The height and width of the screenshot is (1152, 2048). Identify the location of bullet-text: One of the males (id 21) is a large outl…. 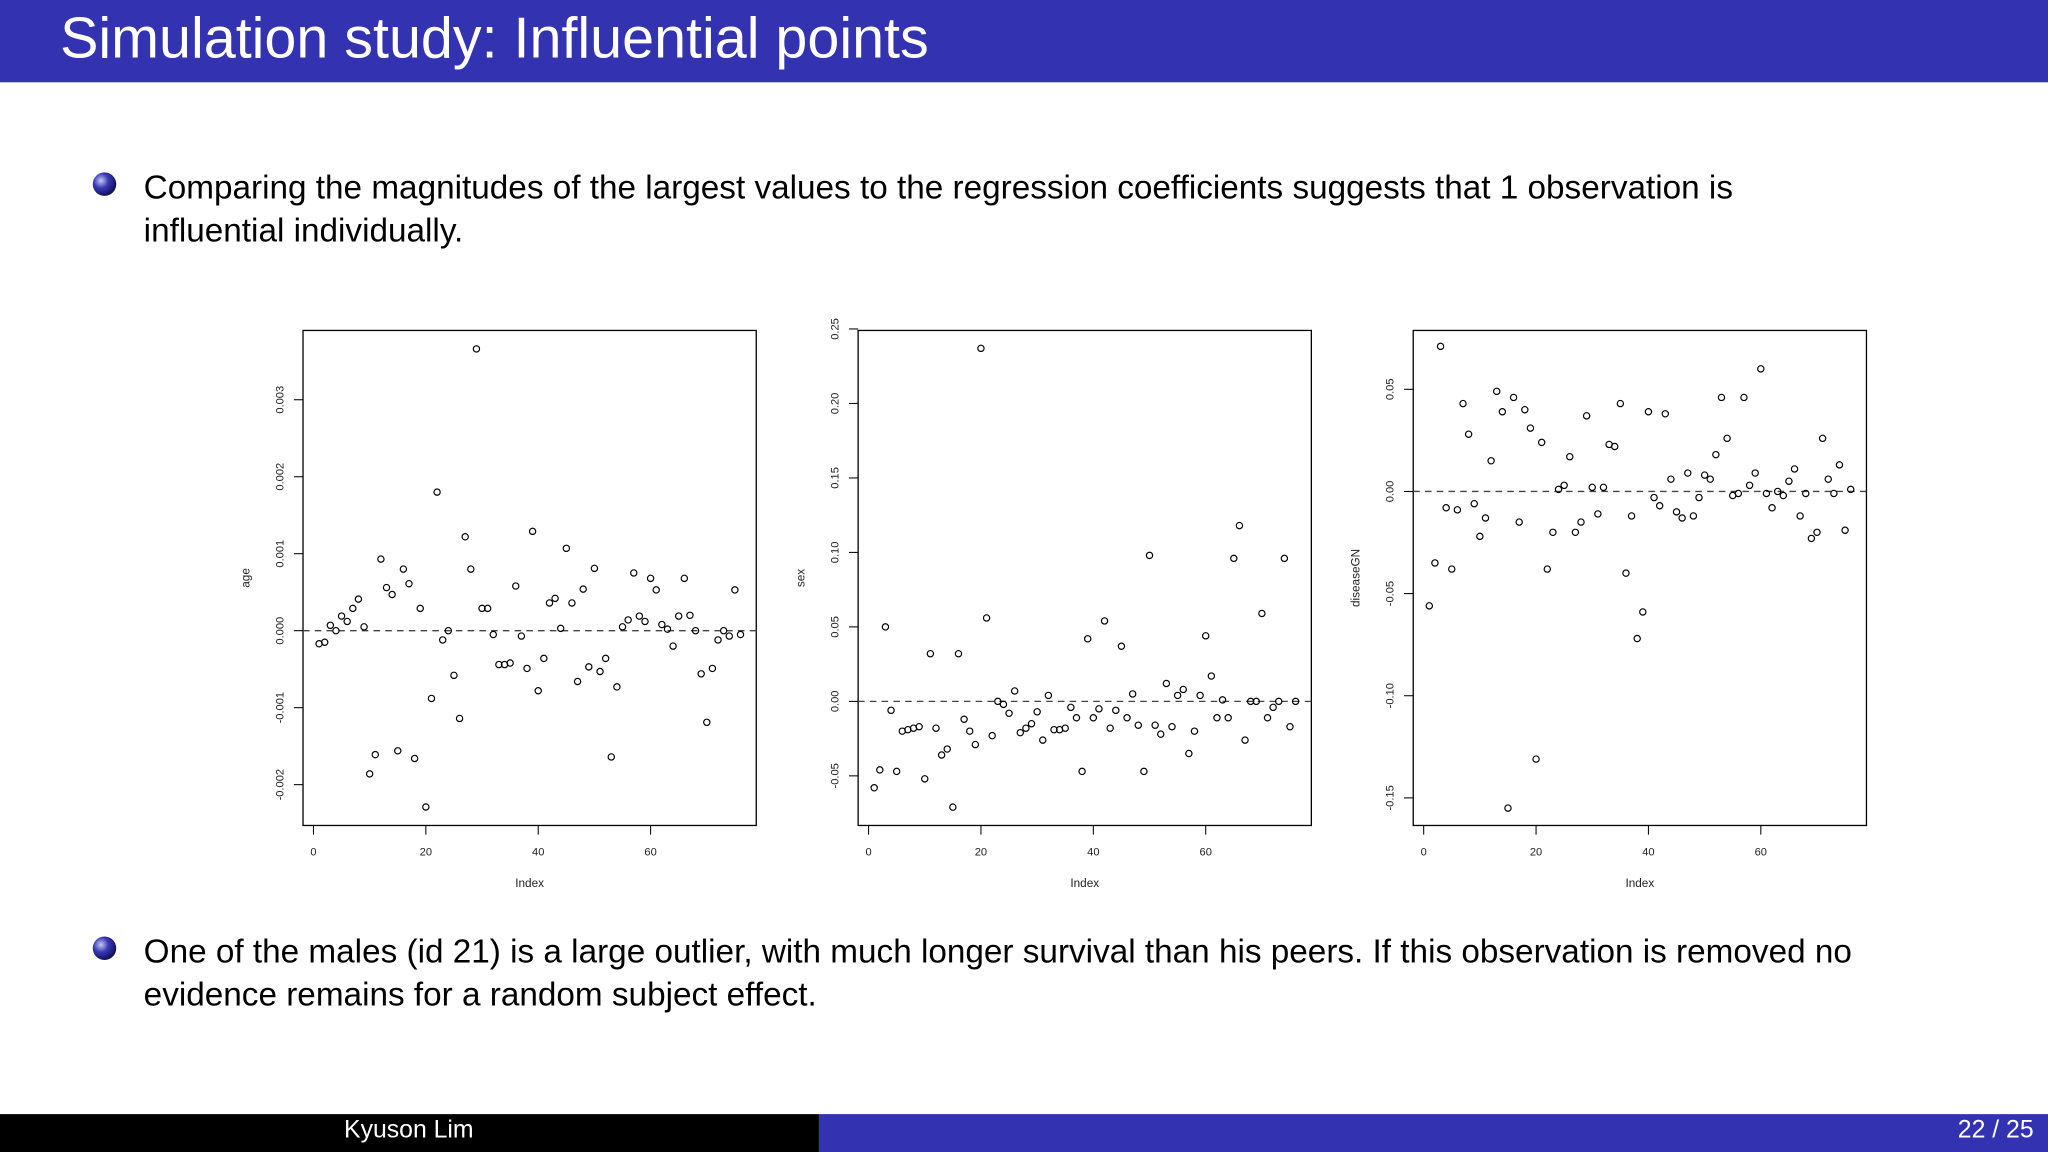
(998, 952).